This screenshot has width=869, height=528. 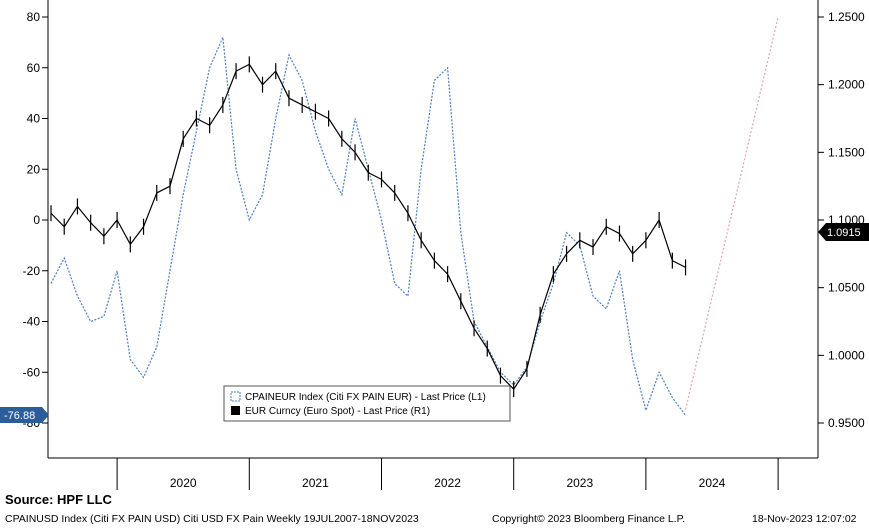 I want to click on left-tick-label: 60, so click(x=34, y=68).